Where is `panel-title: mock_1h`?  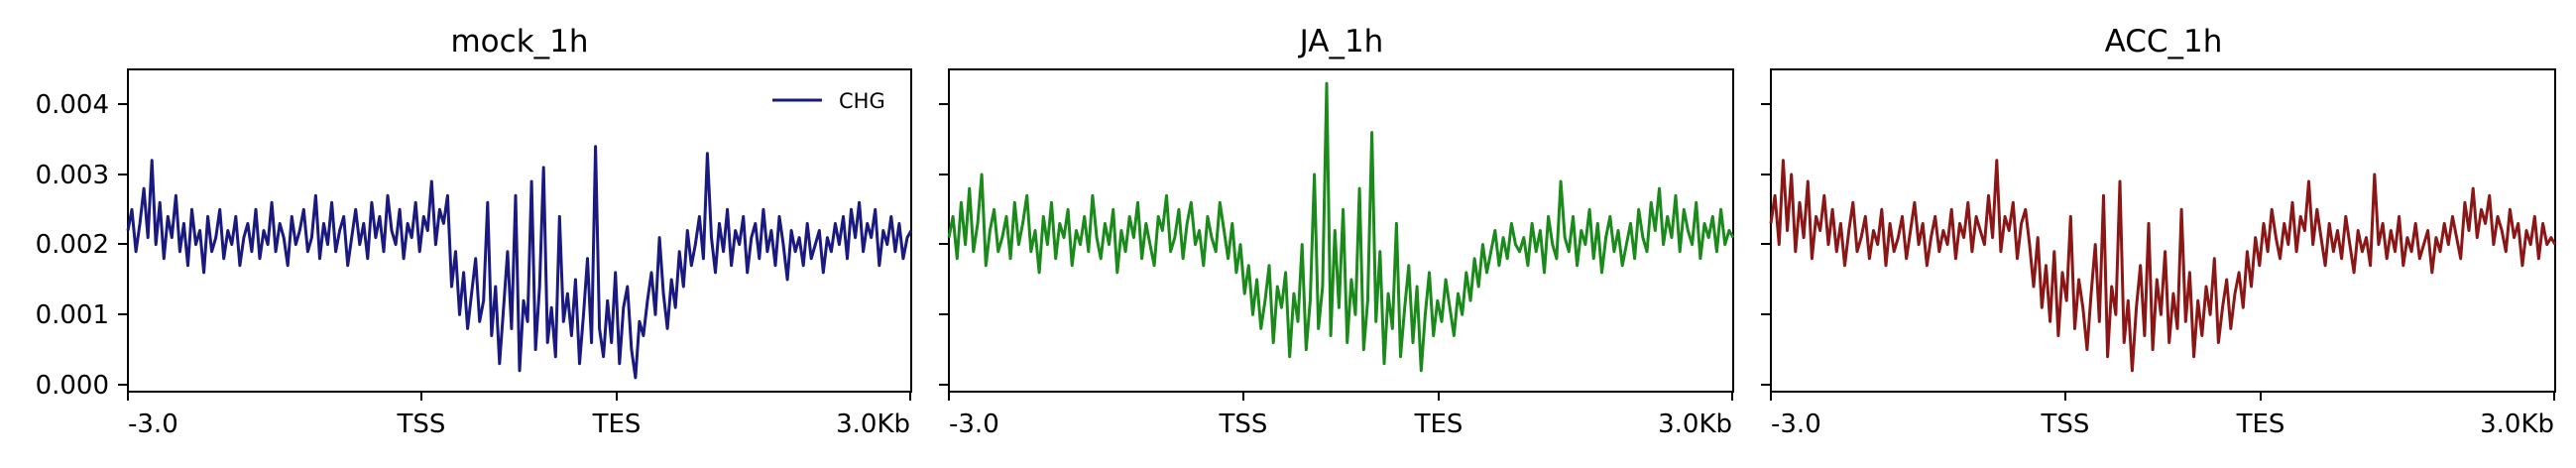
panel-title: mock_1h is located at coordinates (519, 41).